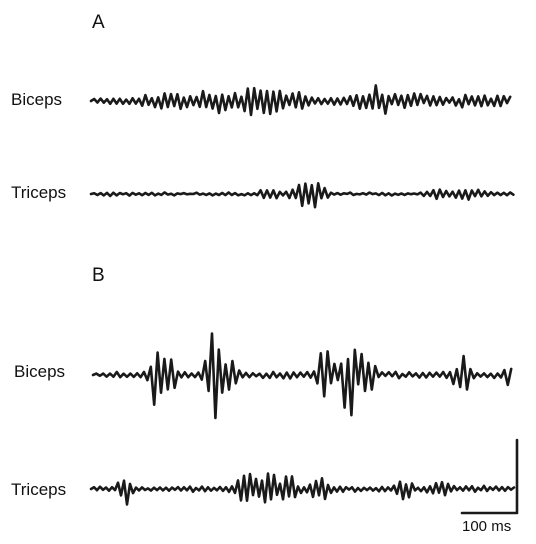 The image size is (536, 544). Describe the element at coordinates (39, 489) in the screenshot. I see `panel-b-triceps-label: Triceps` at that location.